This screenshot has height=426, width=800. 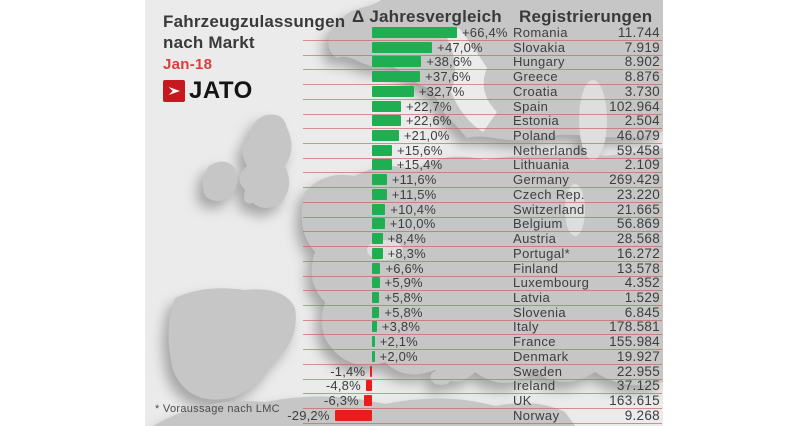 I want to click on change-label: +10,4%, so click(x=413, y=209).